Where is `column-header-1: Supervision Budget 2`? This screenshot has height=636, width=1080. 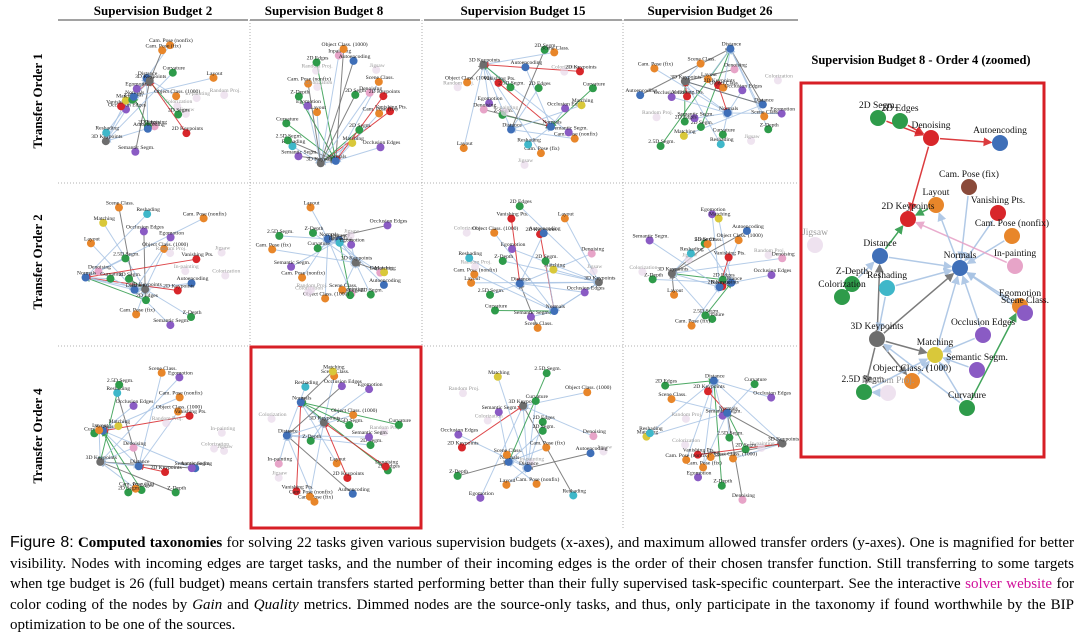
column-header-1: Supervision Budget 2 is located at coordinates (153, 10).